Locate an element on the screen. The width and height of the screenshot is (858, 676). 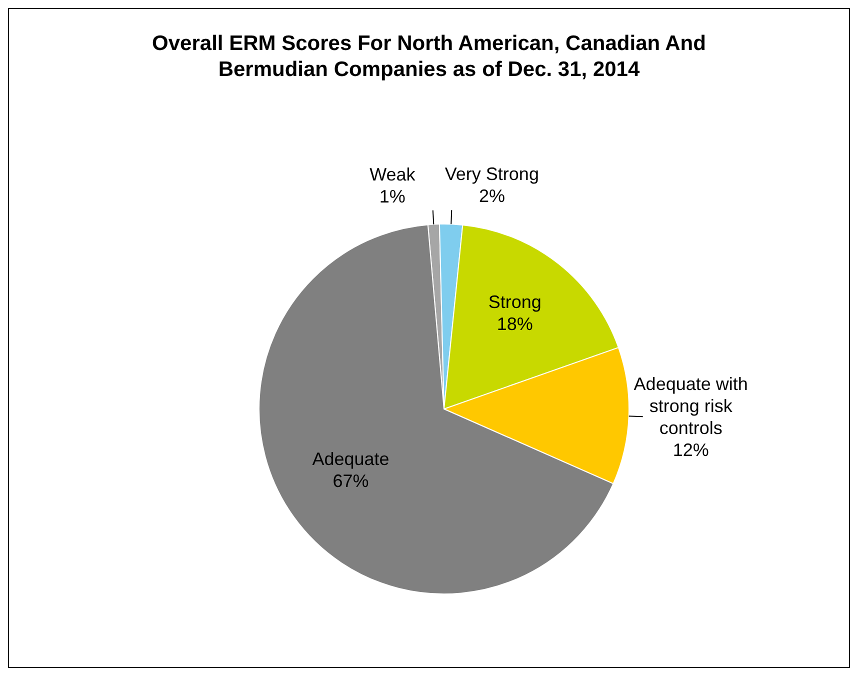
slice-label: Weak is located at coordinates (393, 174).